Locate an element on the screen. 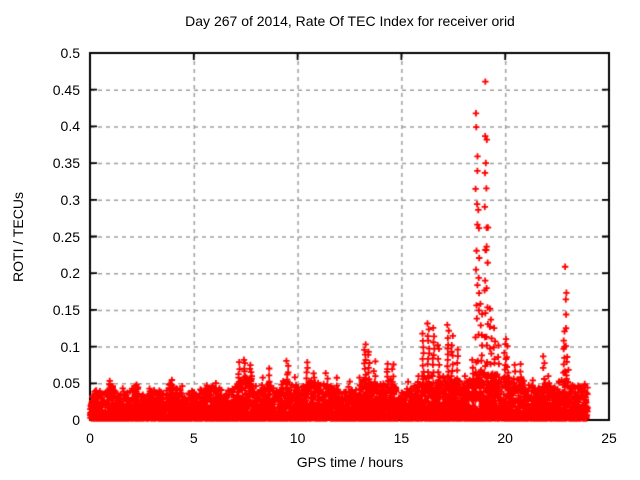 This screenshot has height=480, width=640. y-tick-label: 0.35 is located at coordinates (66, 163).